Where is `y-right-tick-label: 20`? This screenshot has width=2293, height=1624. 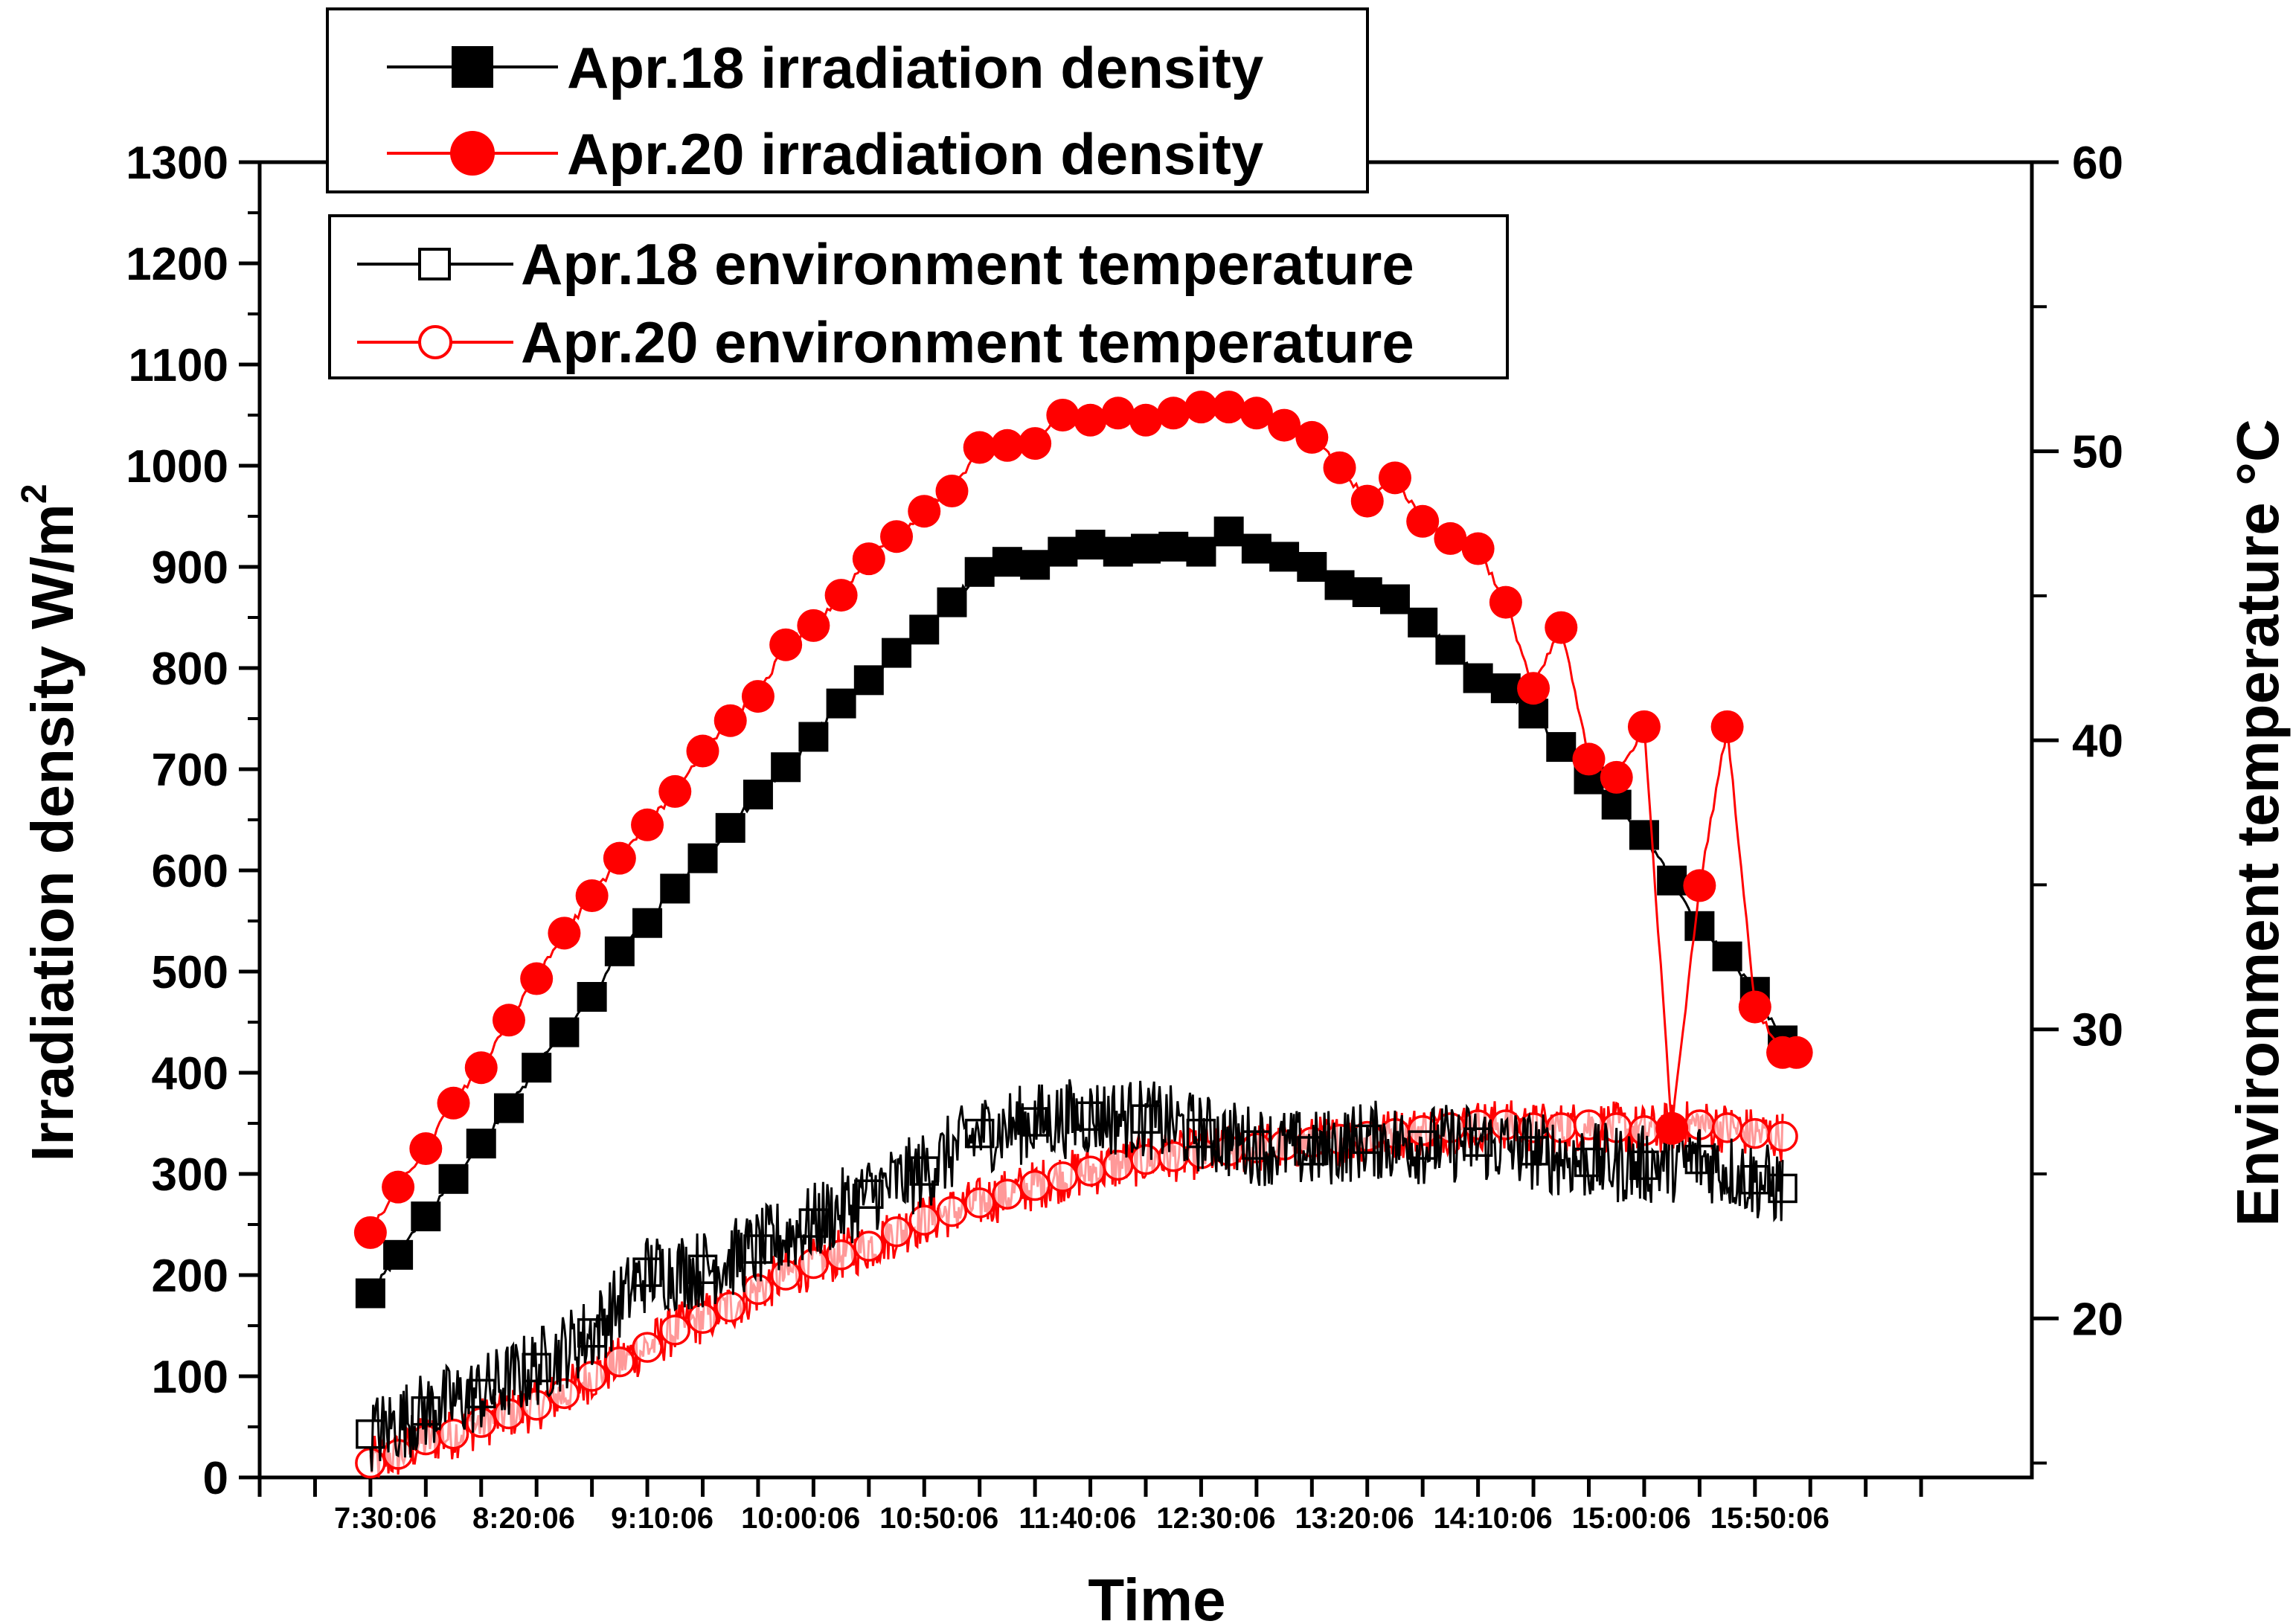 y-right-tick-label: 20 is located at coordinates (2097, 1319).